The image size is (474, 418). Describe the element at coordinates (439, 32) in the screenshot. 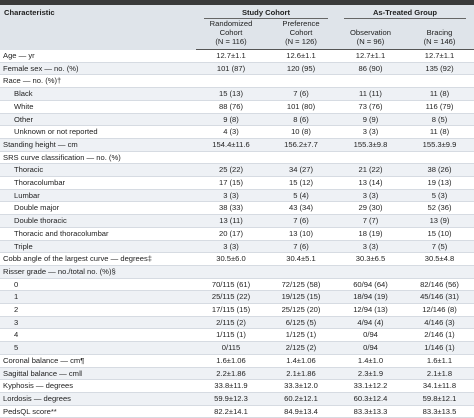

I see `column-header-line: Bracing` at that location.